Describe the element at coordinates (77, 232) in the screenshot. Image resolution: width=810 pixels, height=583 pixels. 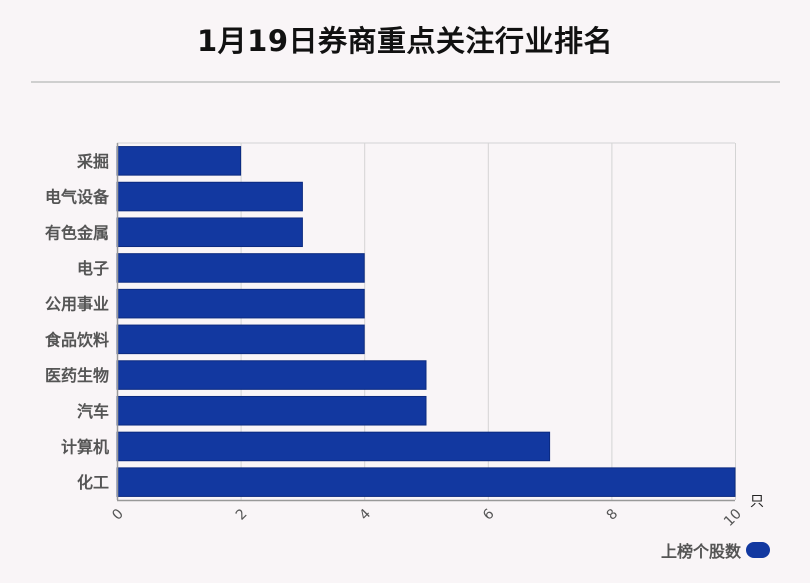
I see `category-label: 有色金属` at that location.